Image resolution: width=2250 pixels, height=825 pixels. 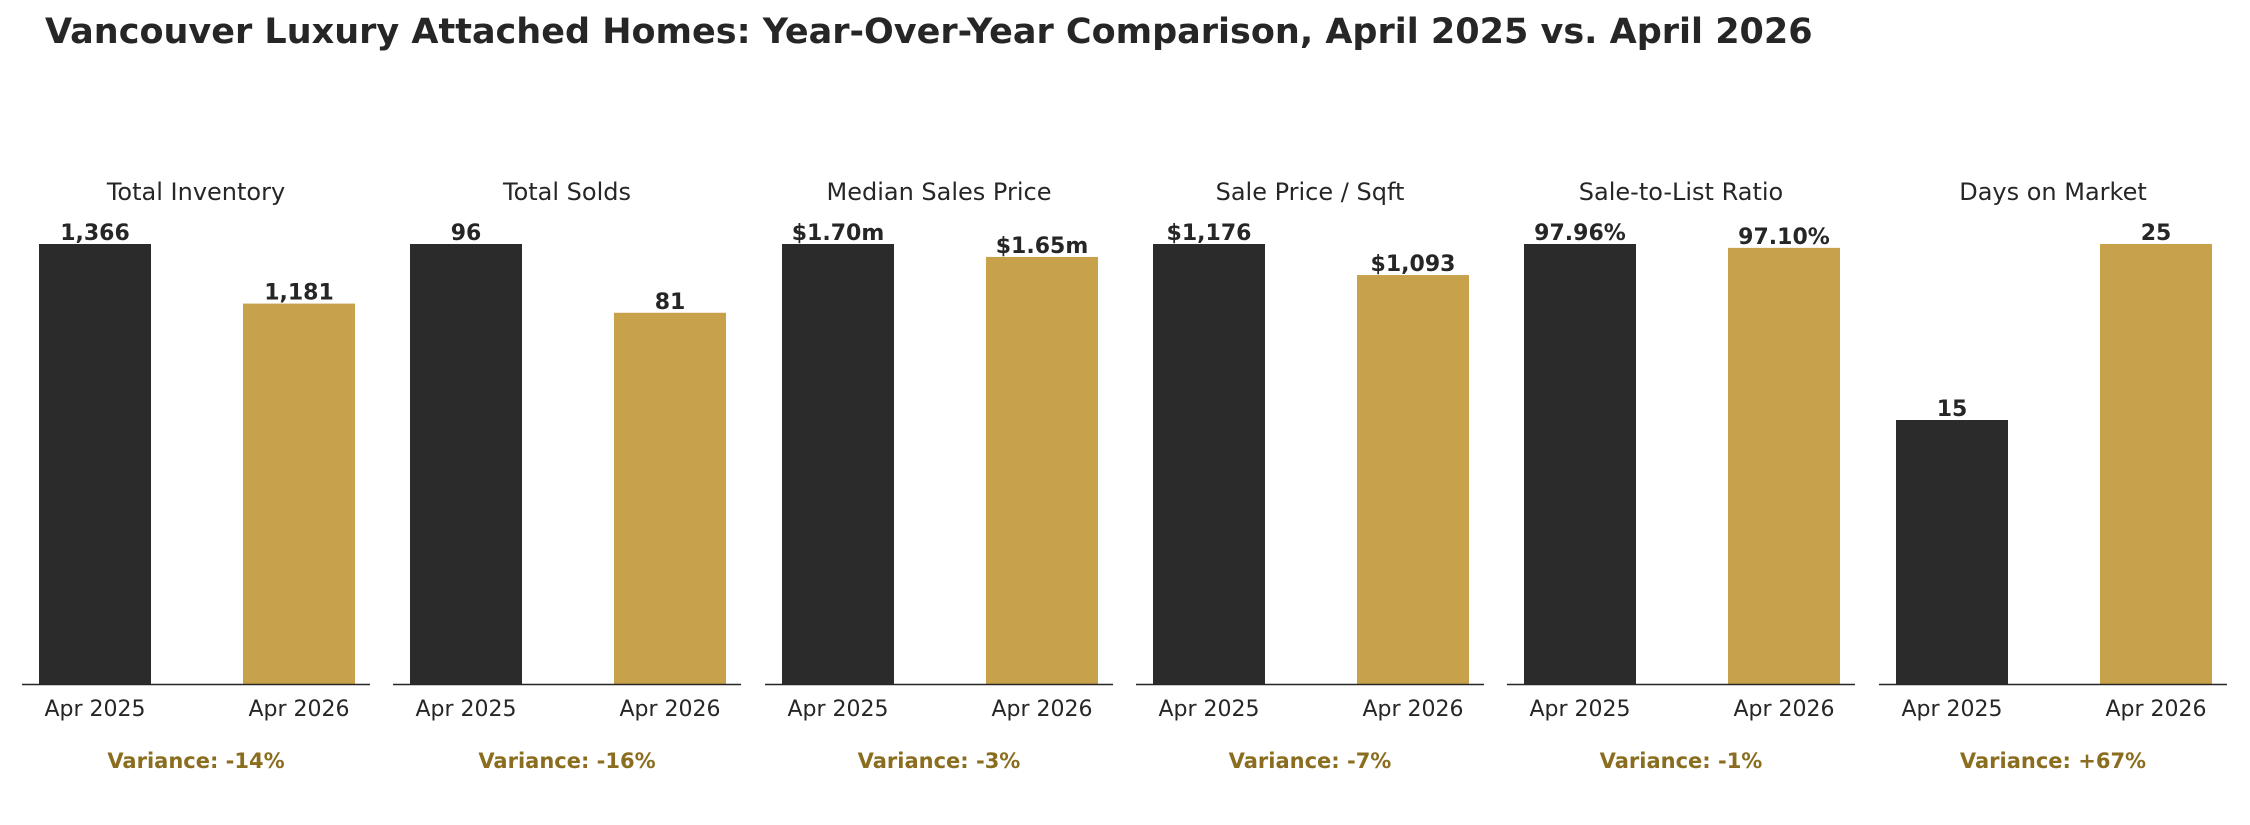 What do you see at coordinates (1952, 409) in the screenshot?
I see `data-label: 15` at bounding box center [1952, 409].